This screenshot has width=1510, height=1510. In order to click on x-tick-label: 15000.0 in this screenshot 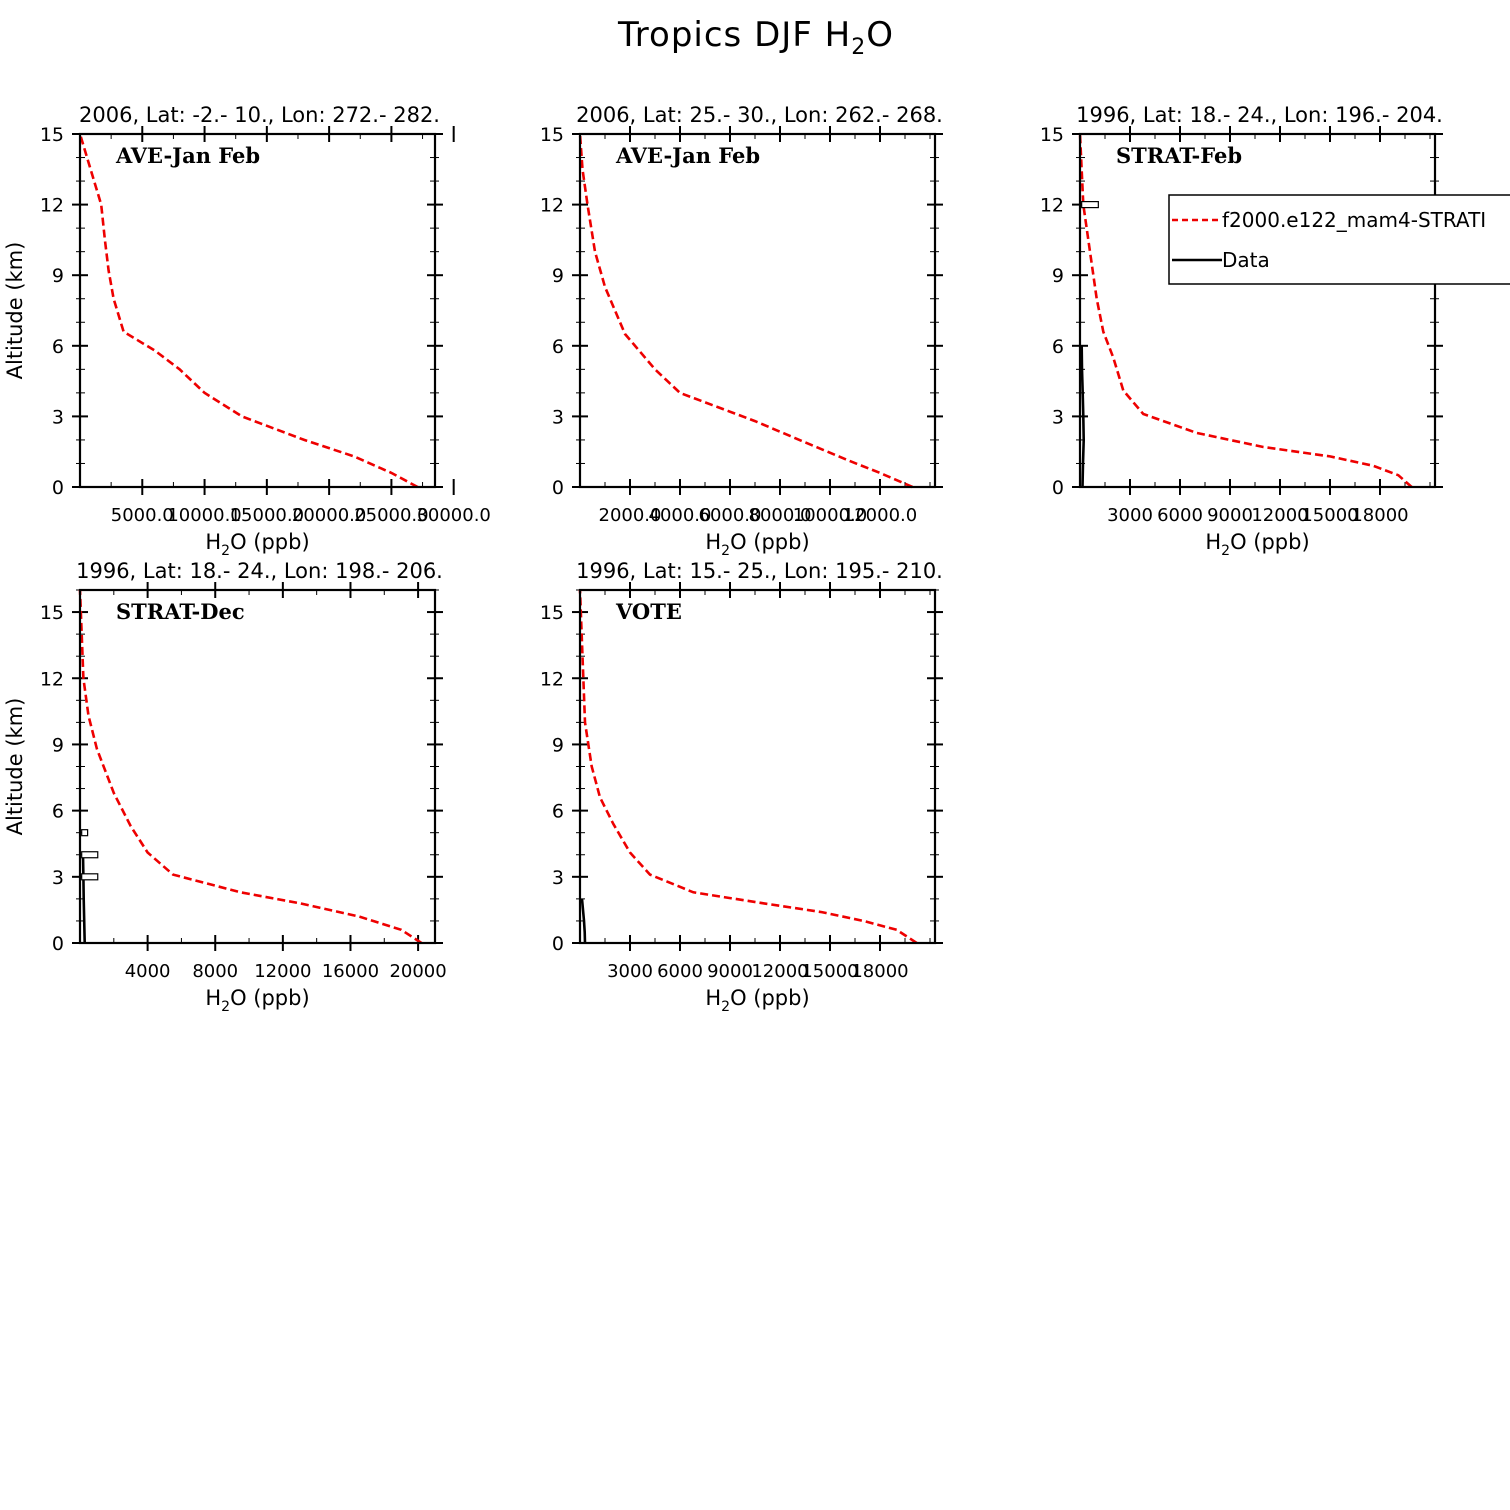, I will do `click(267, 515)`.